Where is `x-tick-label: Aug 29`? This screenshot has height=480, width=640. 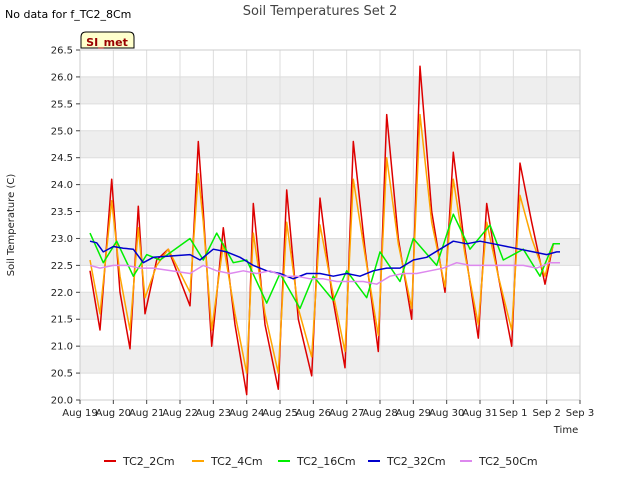 x-tick-label: Aug 29 is located at coordinates (413, 413).